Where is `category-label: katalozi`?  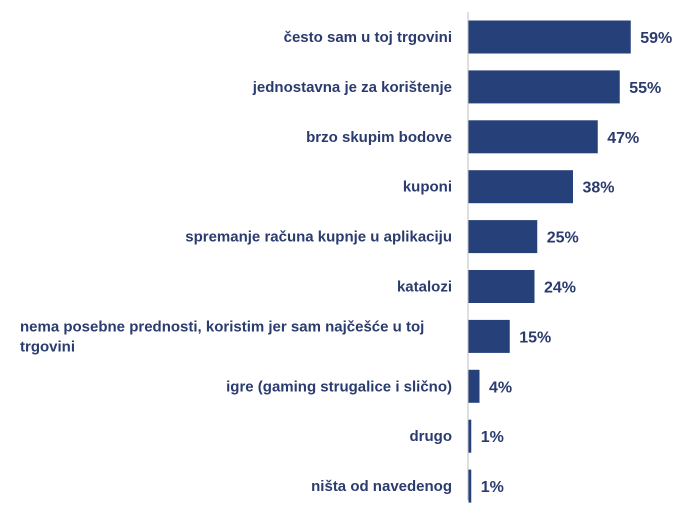
category-label: katalozi is located at coordinates (424, 287).